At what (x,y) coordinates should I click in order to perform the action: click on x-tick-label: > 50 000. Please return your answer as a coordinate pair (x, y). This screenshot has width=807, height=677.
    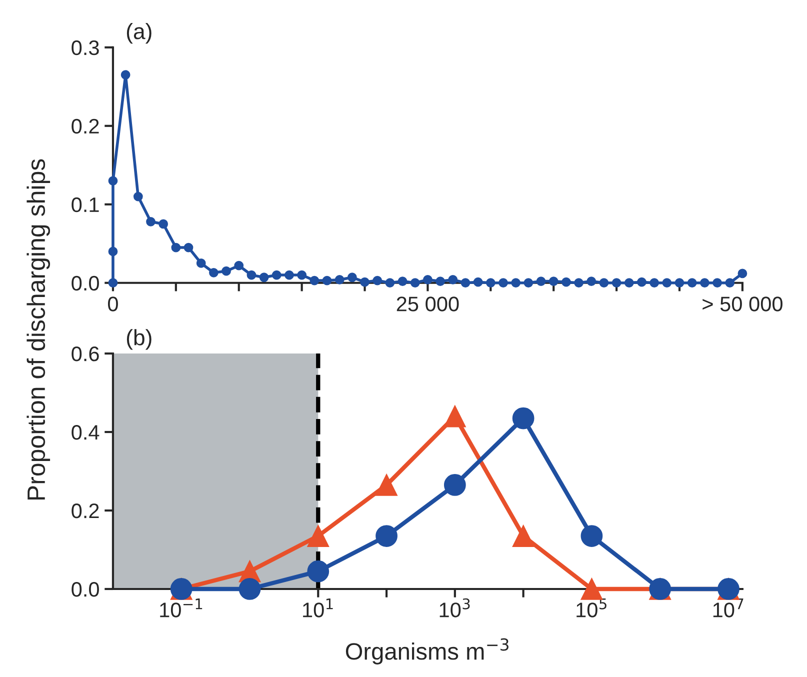
    Looking at the image, I should click on (742, 304).